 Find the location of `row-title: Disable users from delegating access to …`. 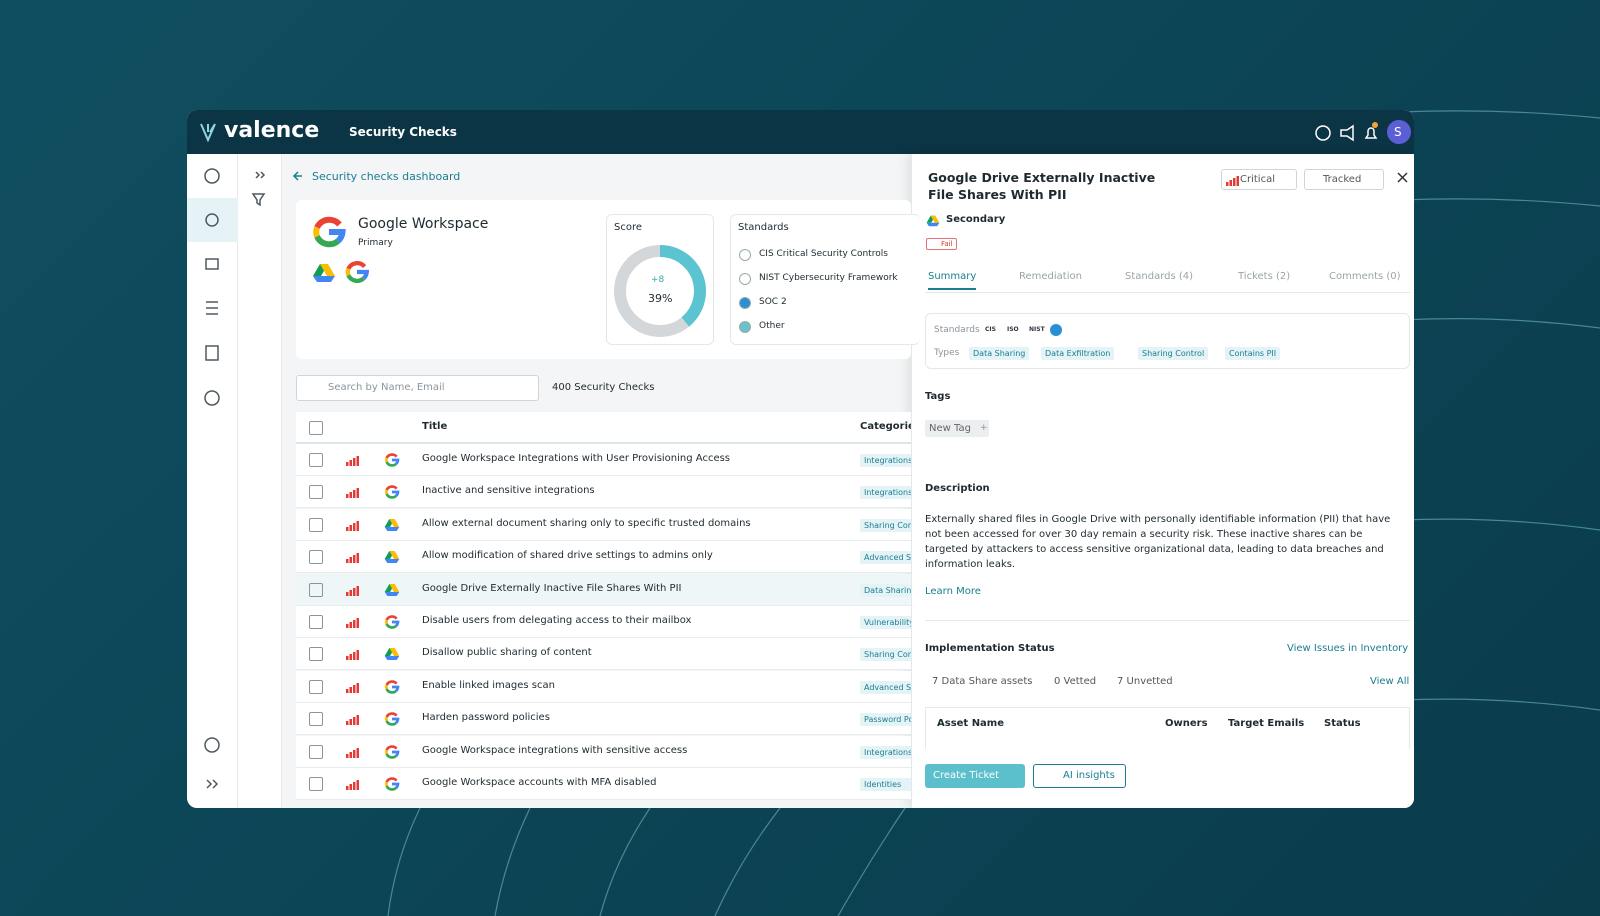

row-title: Disable users from delegating access to … is located at coordinates (557, 620).